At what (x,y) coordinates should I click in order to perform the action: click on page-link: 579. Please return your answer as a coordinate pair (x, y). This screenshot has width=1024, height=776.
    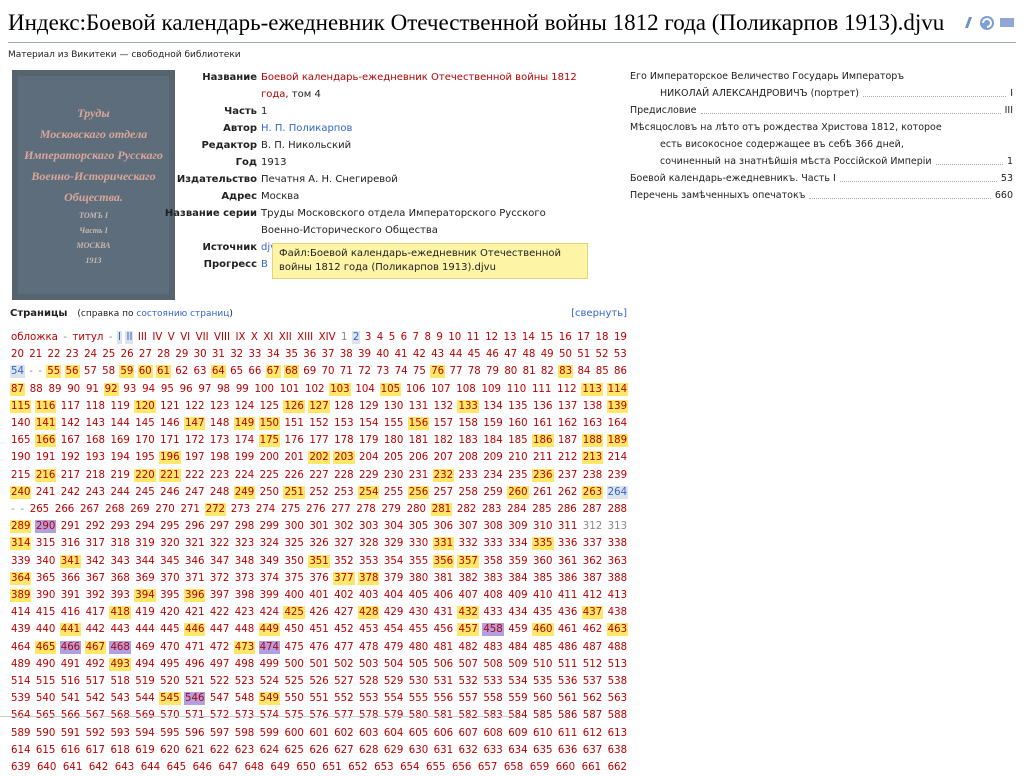
    Looking at the image, I should click on (393, 716).